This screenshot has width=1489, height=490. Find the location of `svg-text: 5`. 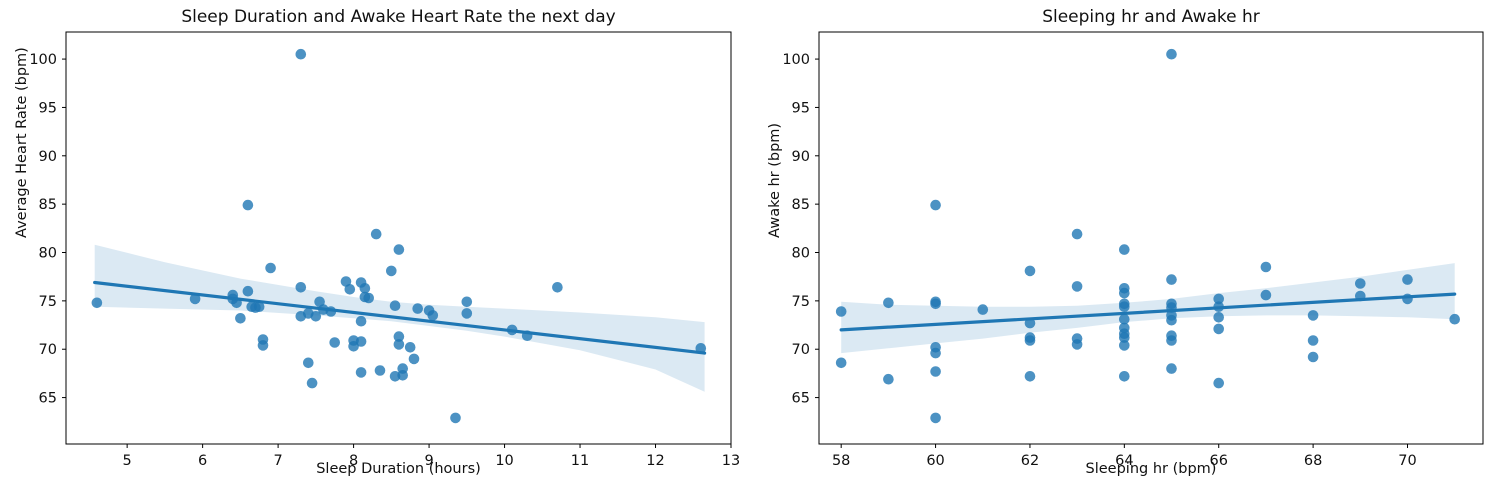

svg-text: 5 is located at coordinates (127, 461).